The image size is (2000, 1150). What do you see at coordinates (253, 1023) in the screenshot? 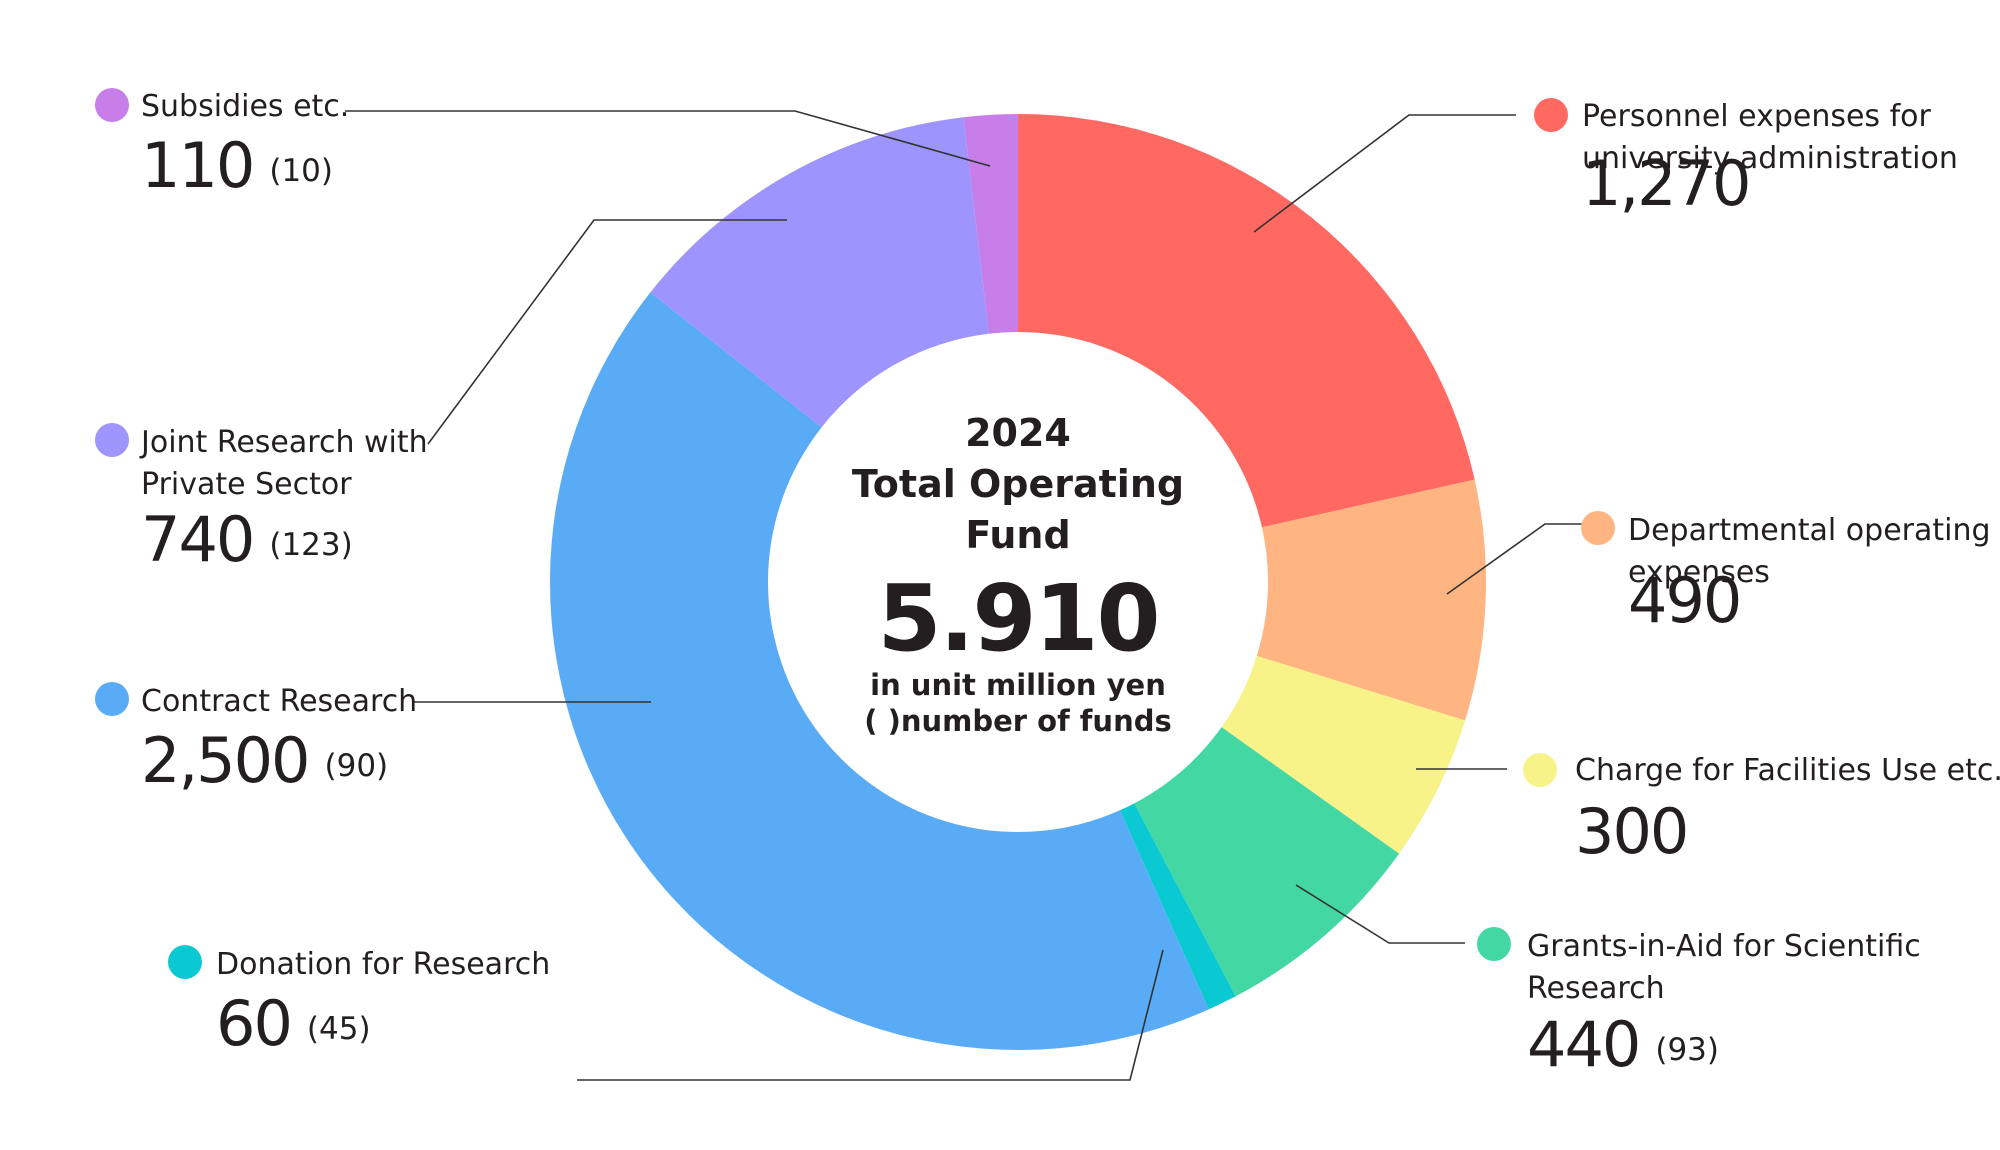
I see `segment-value-4: 60` at bounding box center [253, 1023].